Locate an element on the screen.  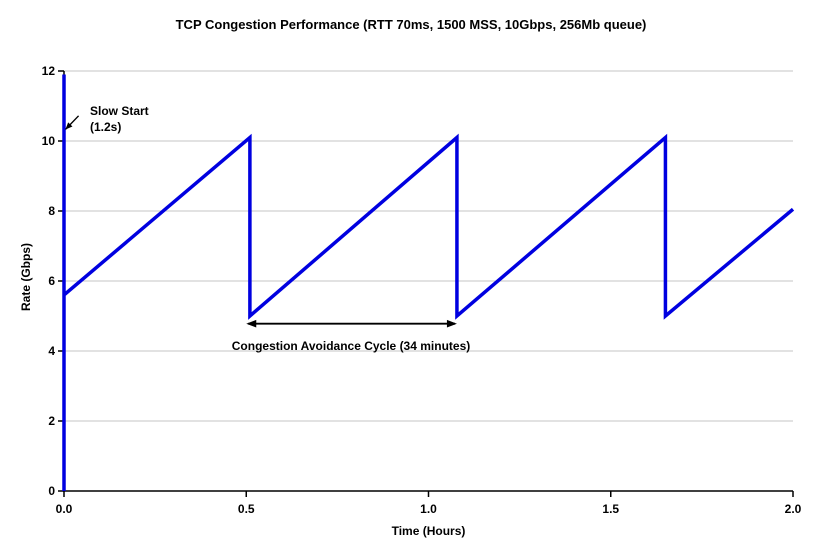
slow-start-annotation-line1: Slow Start is located at coordinates (119, 111).